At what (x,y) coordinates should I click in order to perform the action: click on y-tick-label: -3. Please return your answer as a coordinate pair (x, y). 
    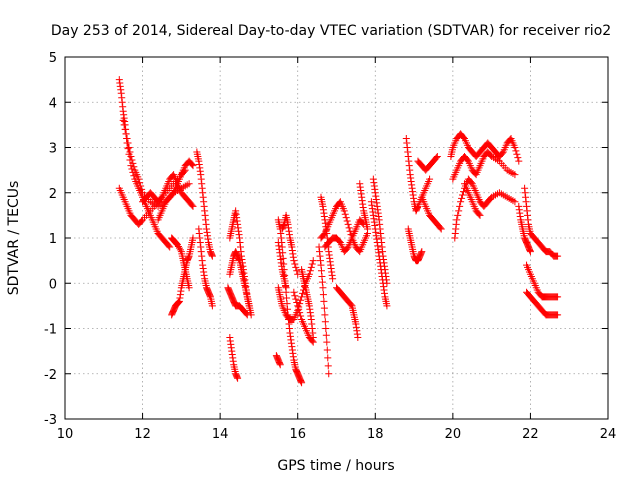
    Looking at the image, I should click on (50, 420).